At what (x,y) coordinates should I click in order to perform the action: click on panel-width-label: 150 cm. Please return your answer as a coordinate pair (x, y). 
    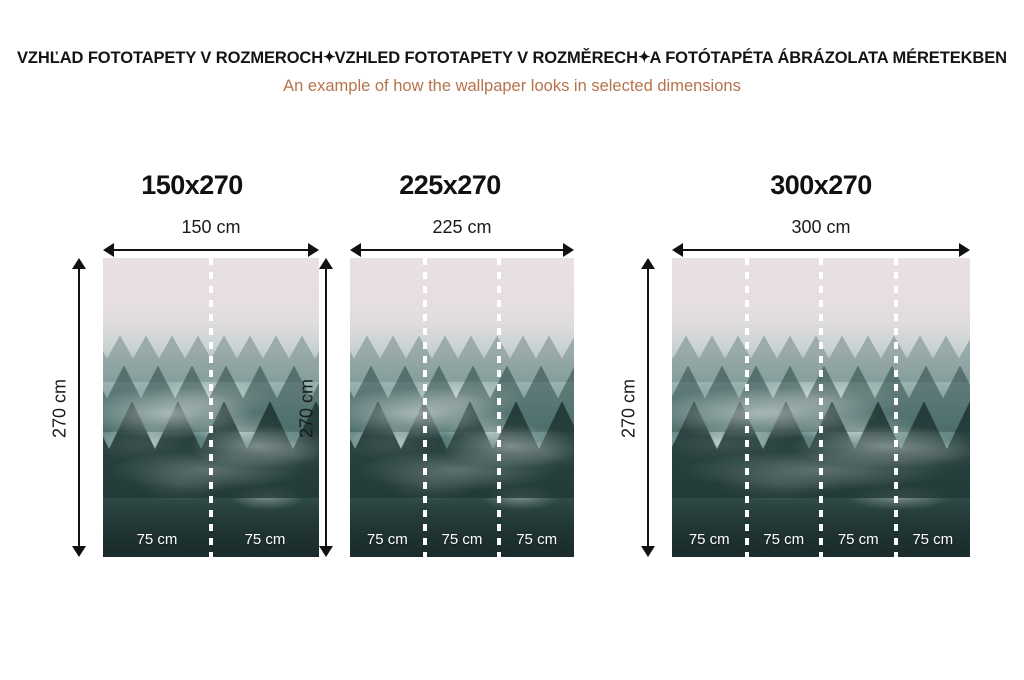
    Looking at the image, I should click on (211, 227).